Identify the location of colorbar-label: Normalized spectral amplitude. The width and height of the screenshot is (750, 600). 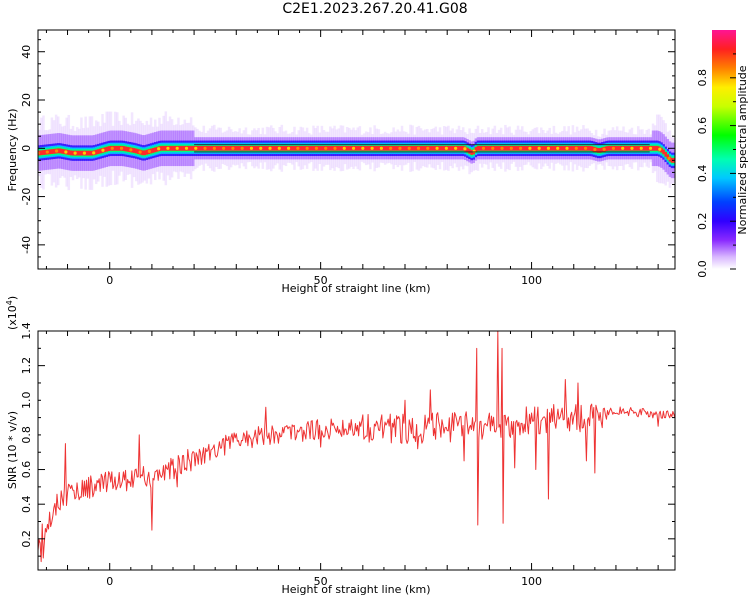
(742, 149).